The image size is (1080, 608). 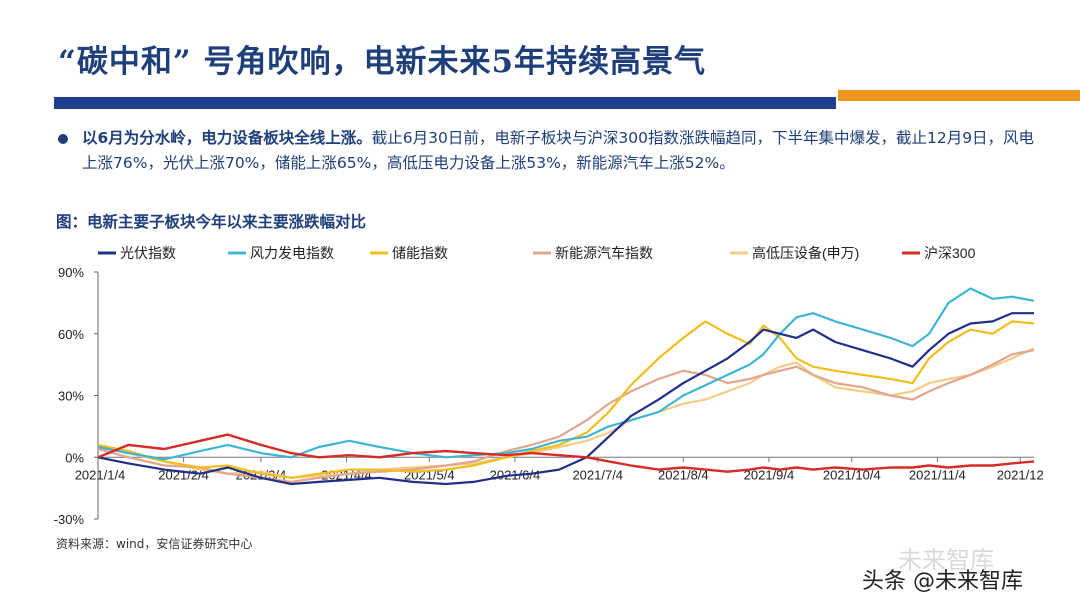 What do you see at coordinates (69, 519) in the screenshot?
I see `y-tick-label: -30%` at bounding box center [69, 519].